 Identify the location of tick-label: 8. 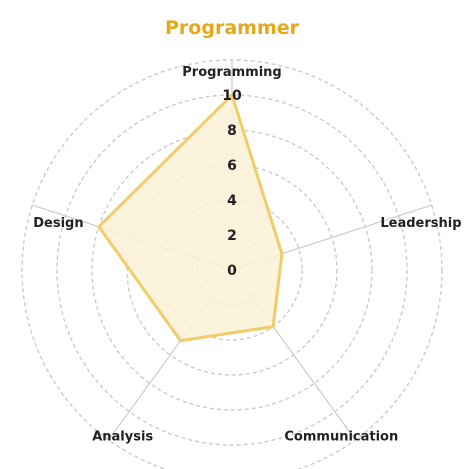
(232, 131).